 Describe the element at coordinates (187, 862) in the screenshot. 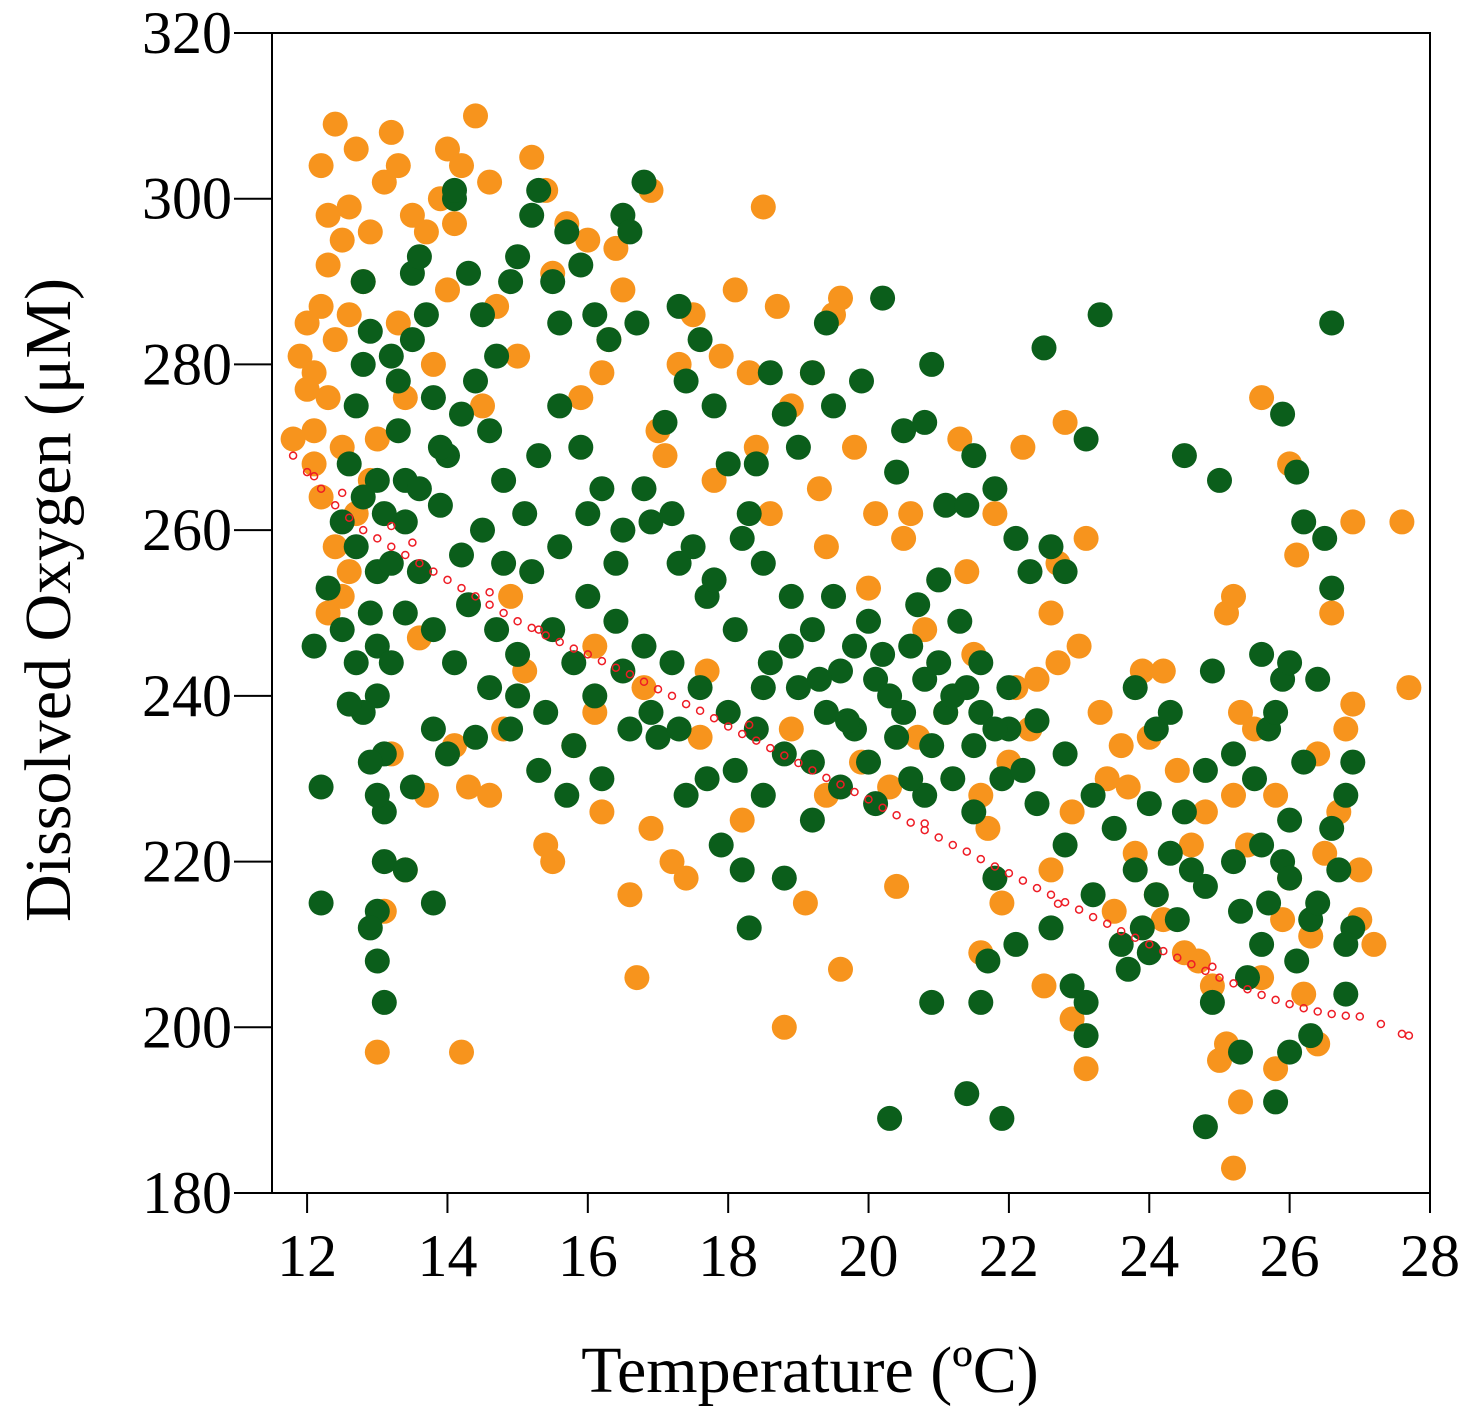

I see `y-tick-label: 220` at that location.